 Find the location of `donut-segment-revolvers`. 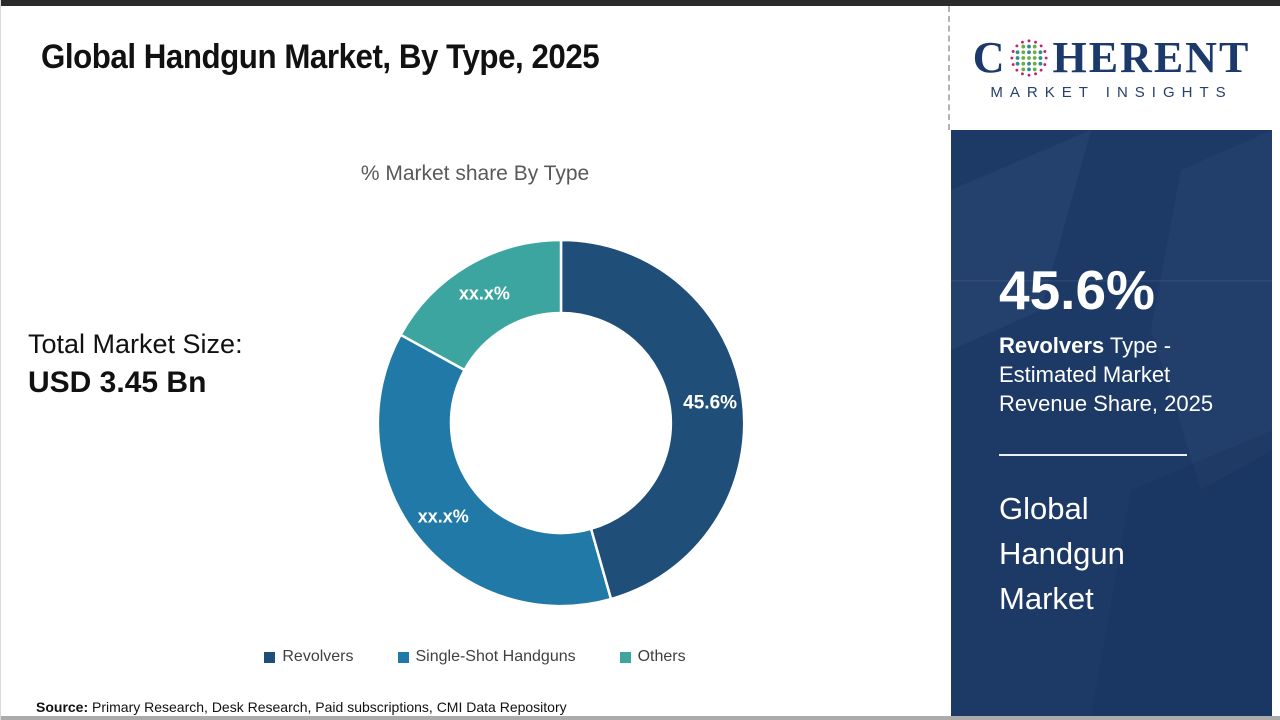

donut-segment-revolvers is located at coordinates (652, 419).